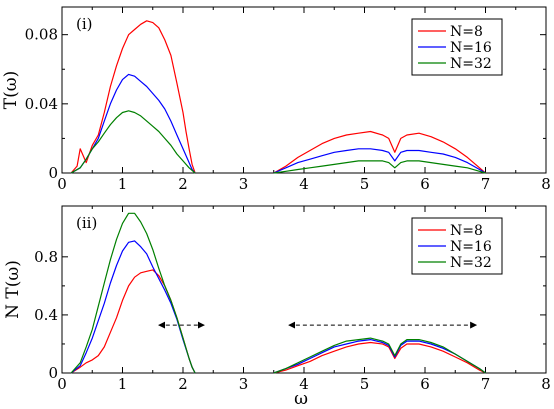 The height and width of the screenshot is (409, 554). What do you see at coordinates (46, 257) in the screenshot?
I see `y-tick-label: 0.8` at bounding box center [46, 257].